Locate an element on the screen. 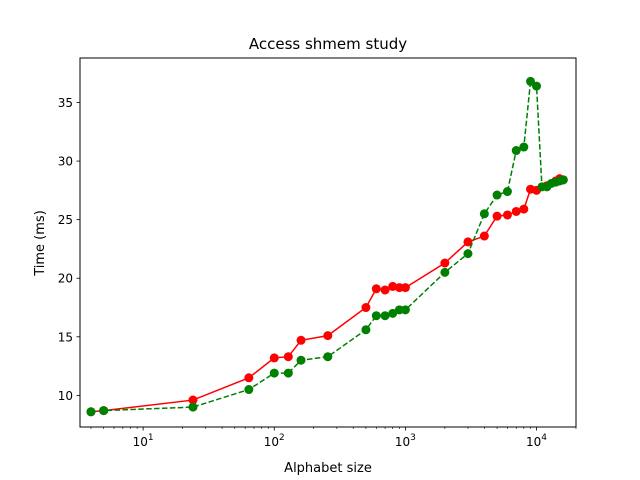 Image resolution: width=640 pixels, height=480 pixels. y-tick-label: 10 is located at coordinates (65, 396).